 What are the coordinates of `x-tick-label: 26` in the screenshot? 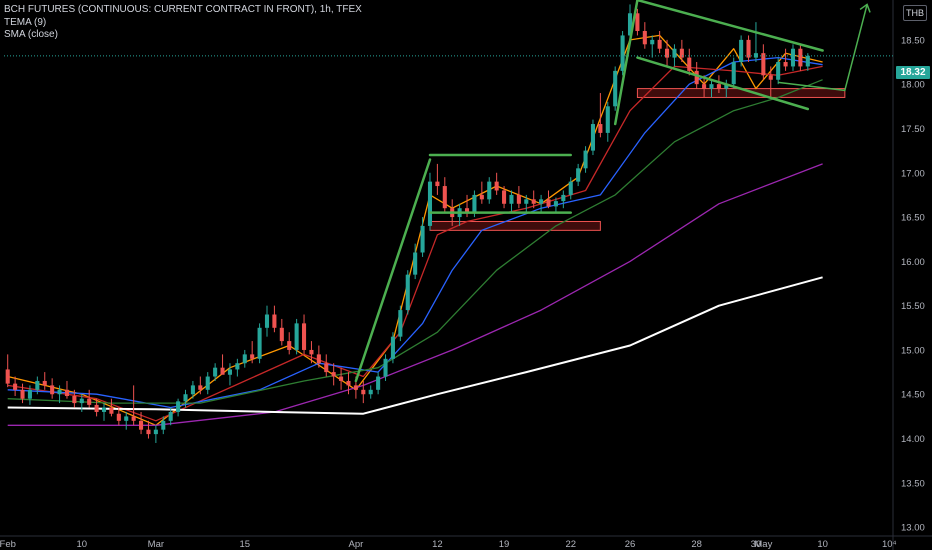 It's located at (630, 544).